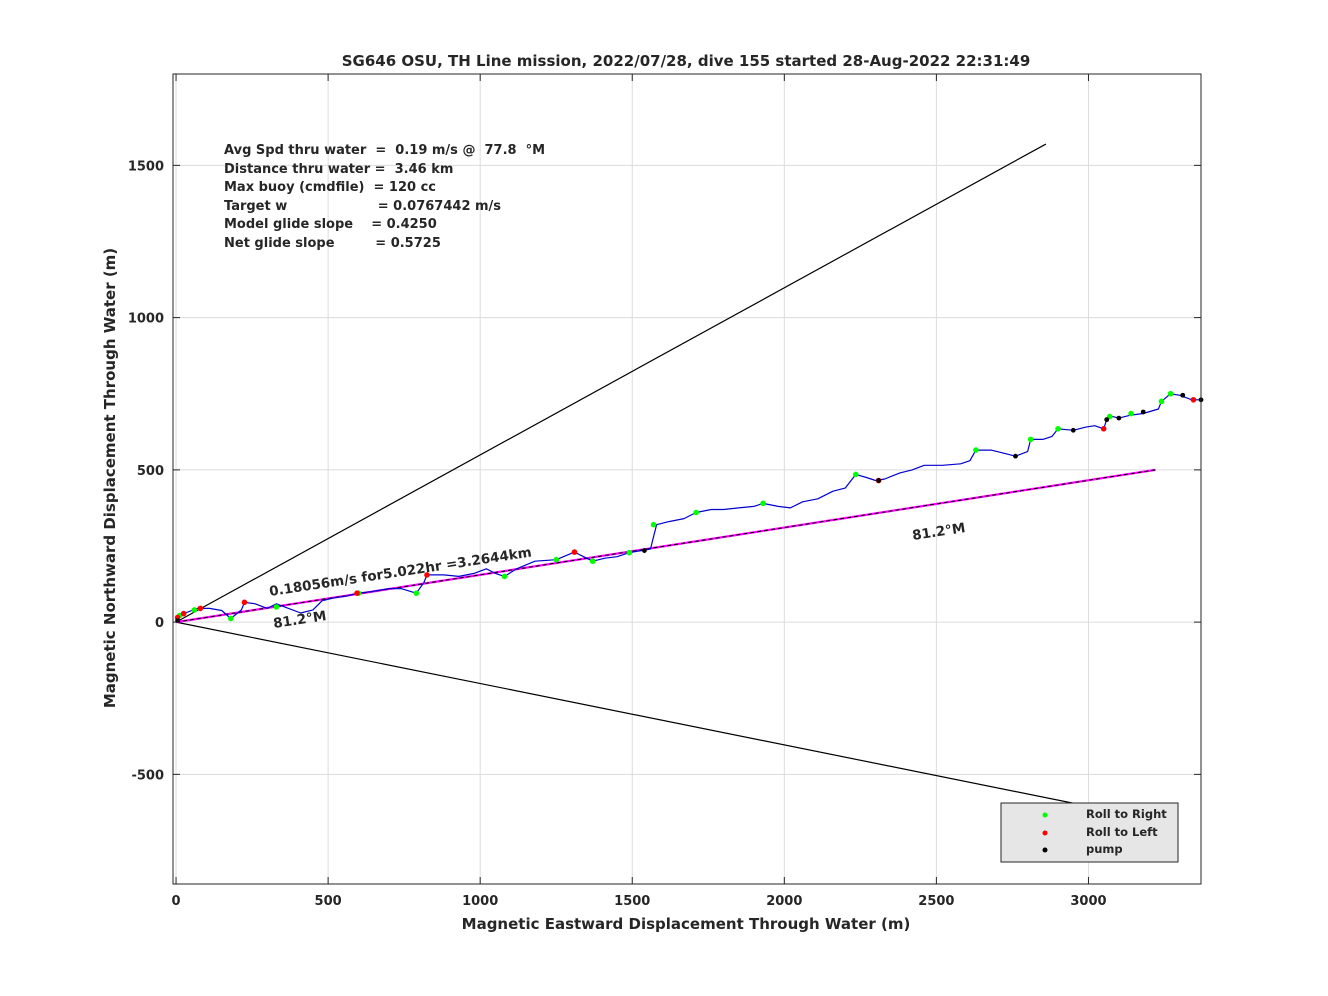  Describe the element at coordinates (1122, 832) in the screenshot. I see `legend-label-roll-left: Roll to Left` at that location.